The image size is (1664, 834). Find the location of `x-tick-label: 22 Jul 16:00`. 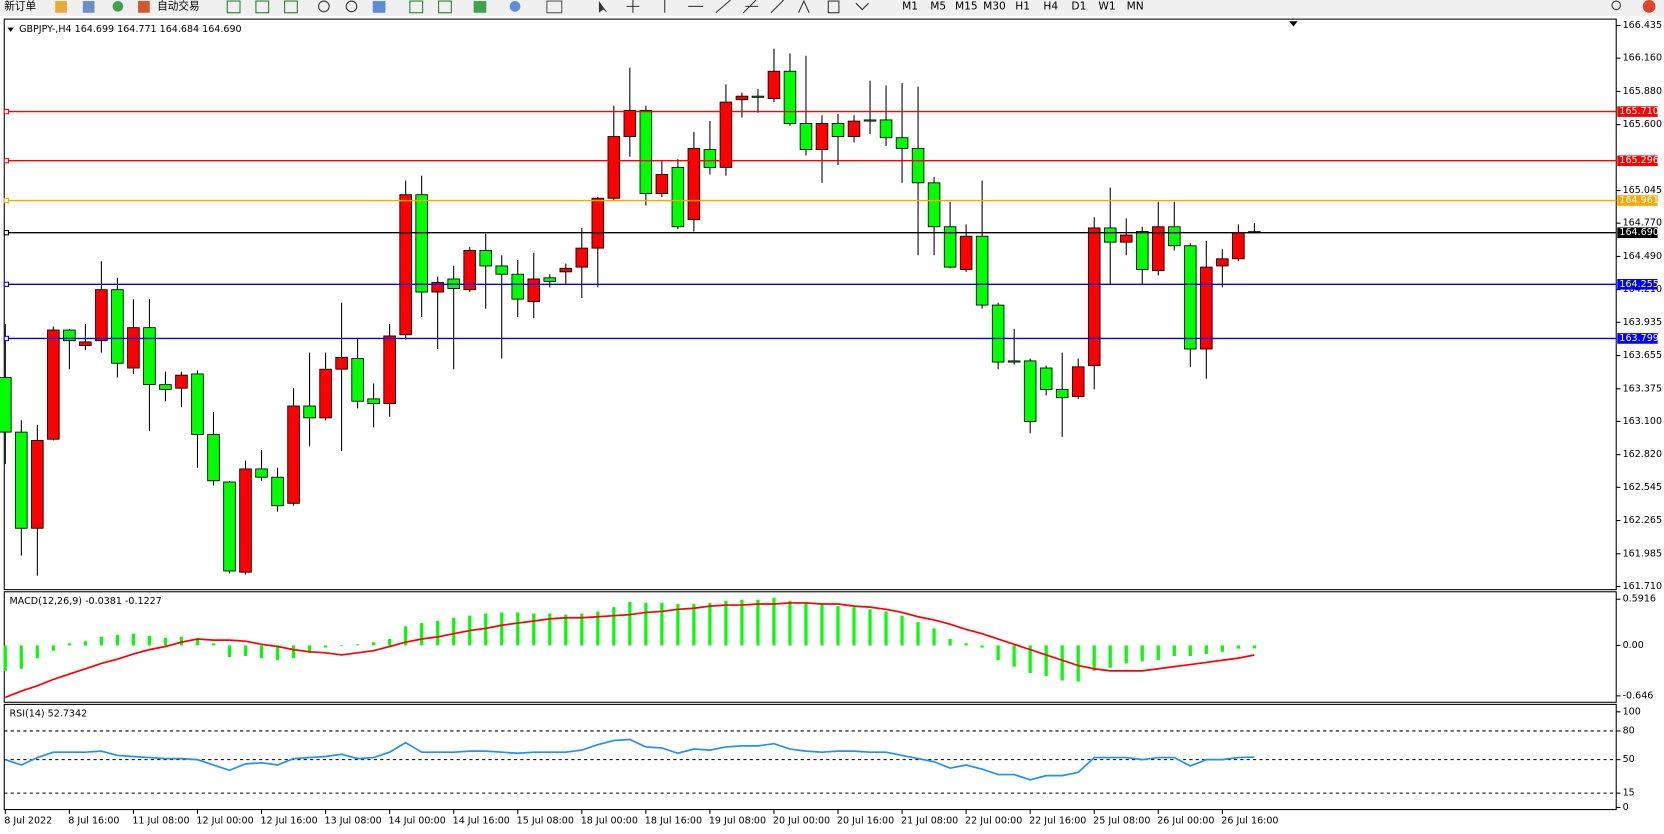

x-tick-label: 22 Jul 16:00 is located at coordinates (1057, 821).